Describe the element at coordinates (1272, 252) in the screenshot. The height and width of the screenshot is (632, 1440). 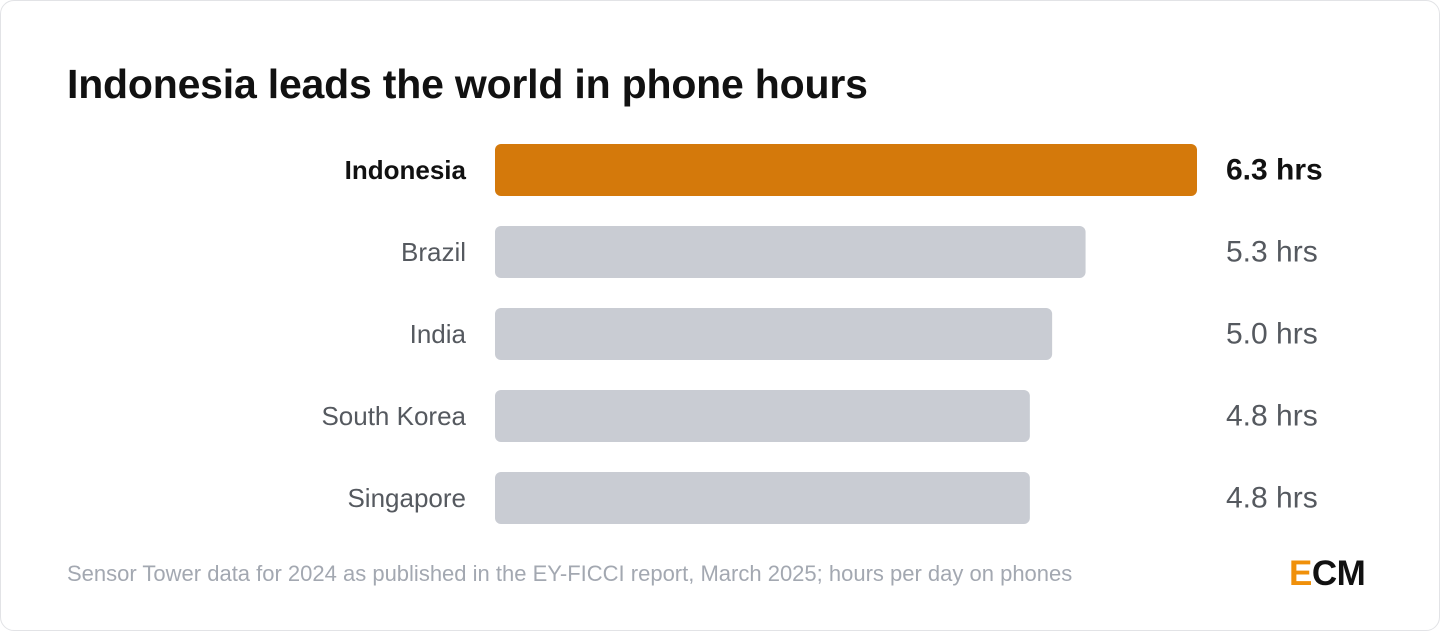
I see `value-label: 5.3 hrs` at that location.